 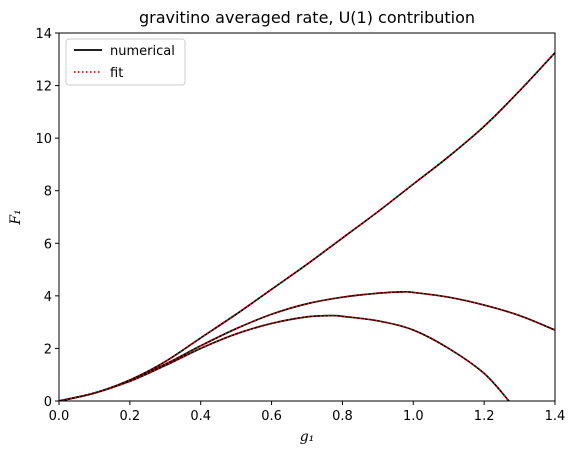 What do you see at coordinates (125, 62) in the screenshot?
I see `legend: numerical fit` at bounding box center [125, 62].